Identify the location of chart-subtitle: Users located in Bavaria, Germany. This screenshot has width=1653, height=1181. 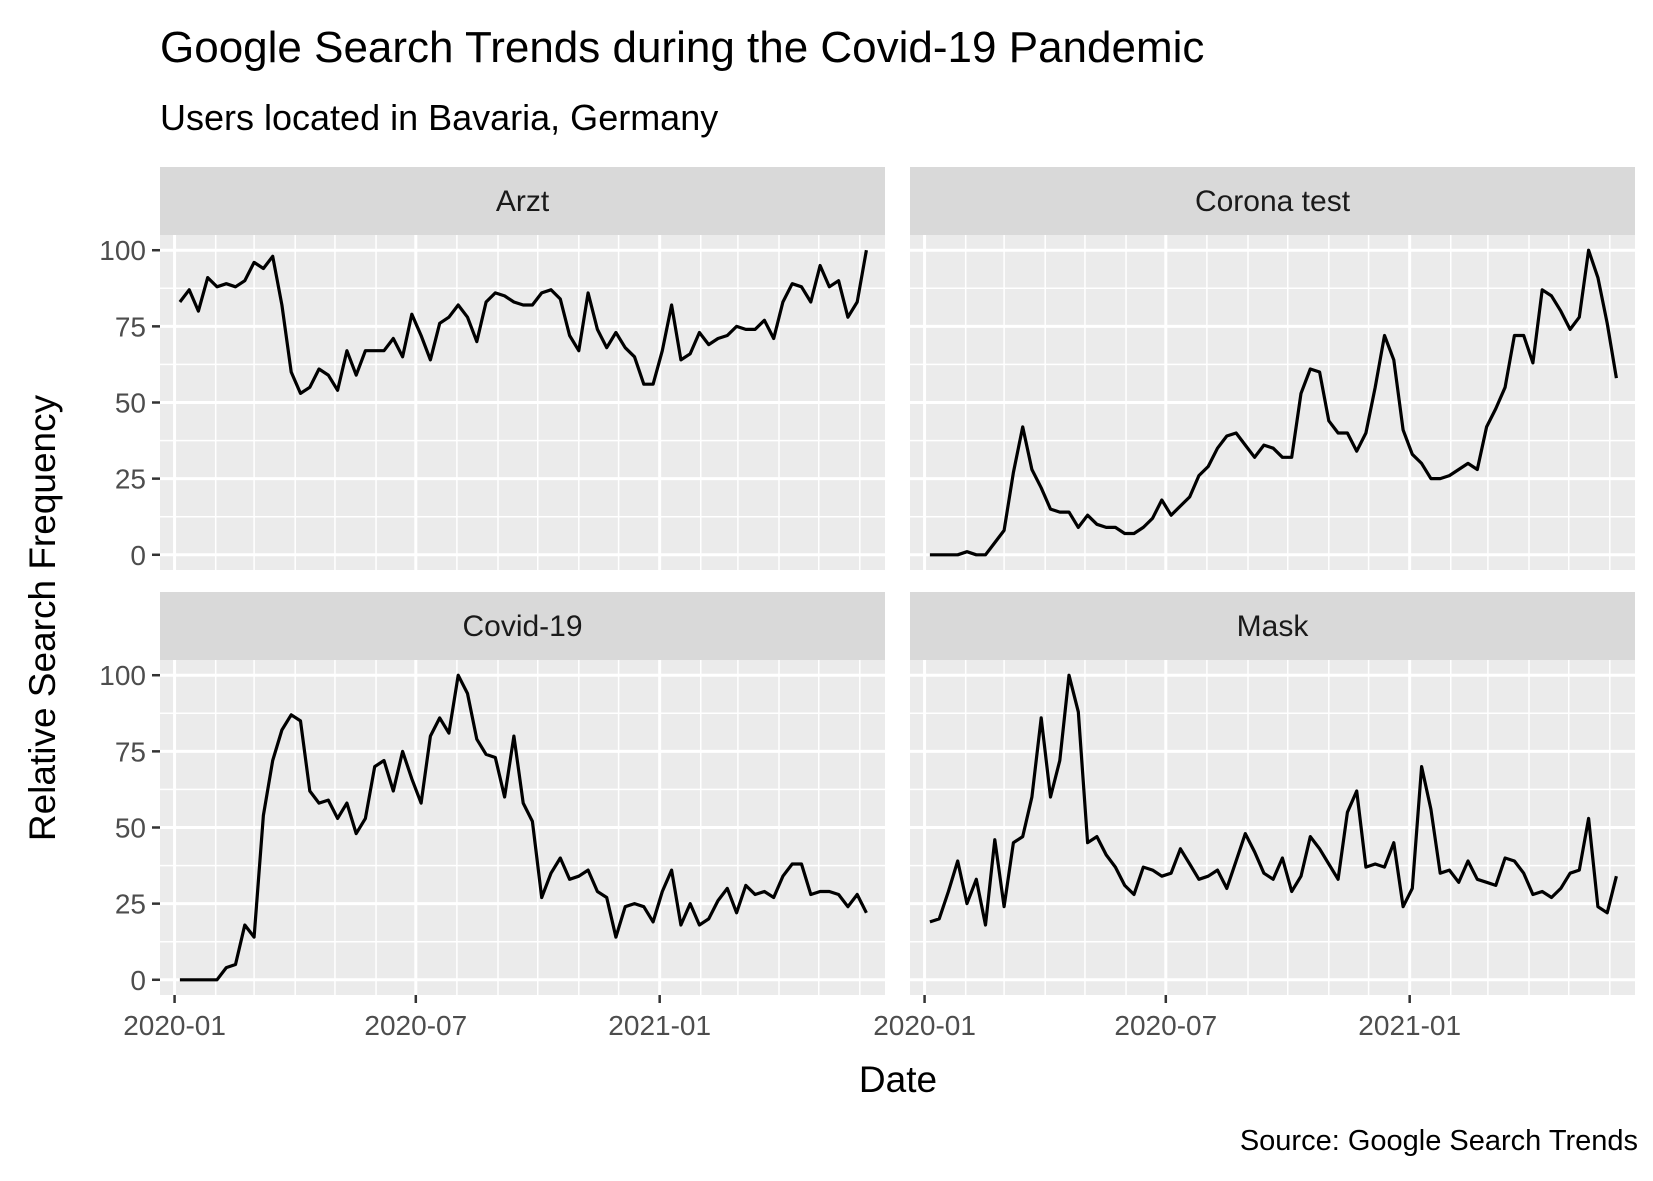
(439, 117).